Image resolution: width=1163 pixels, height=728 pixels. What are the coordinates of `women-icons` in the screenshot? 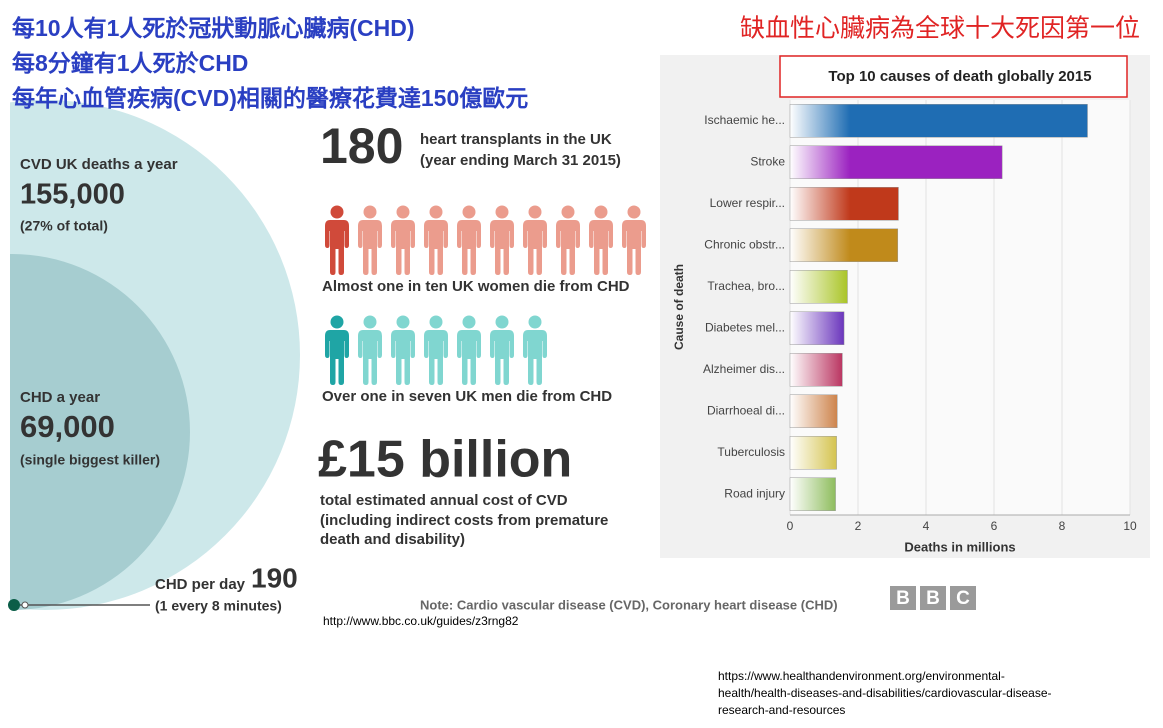 It's located at (485, 240).